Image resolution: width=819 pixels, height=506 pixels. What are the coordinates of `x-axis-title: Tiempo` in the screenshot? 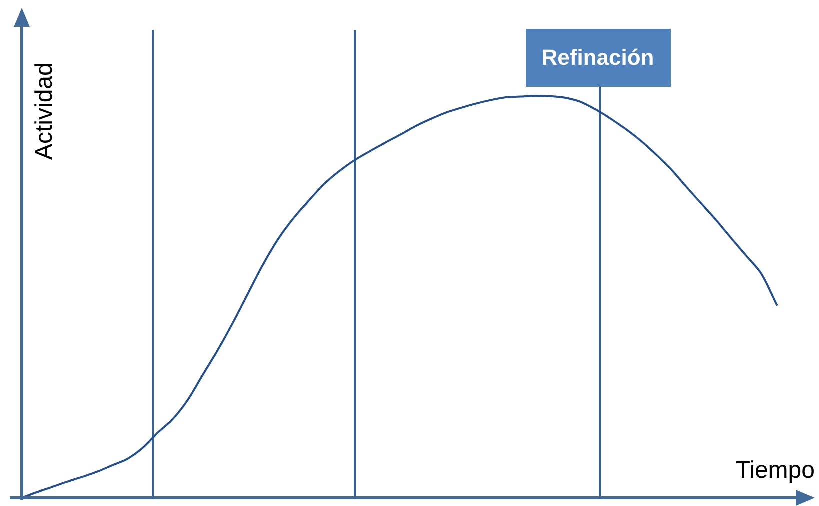 It's located at (775, 470).